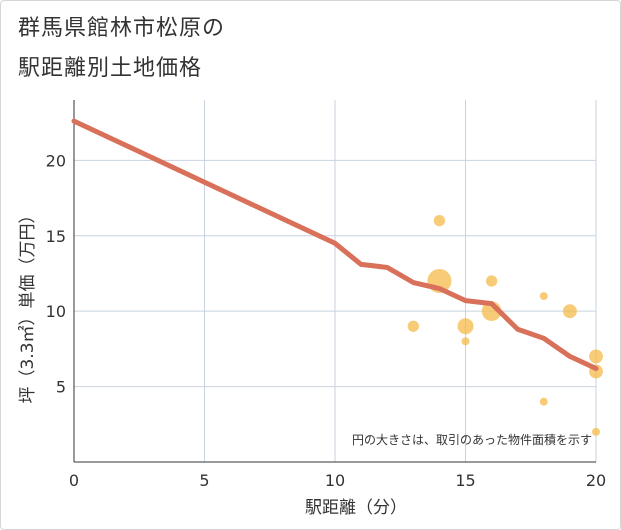  I want to click on x-tick-label: 10, so click(335, 480).